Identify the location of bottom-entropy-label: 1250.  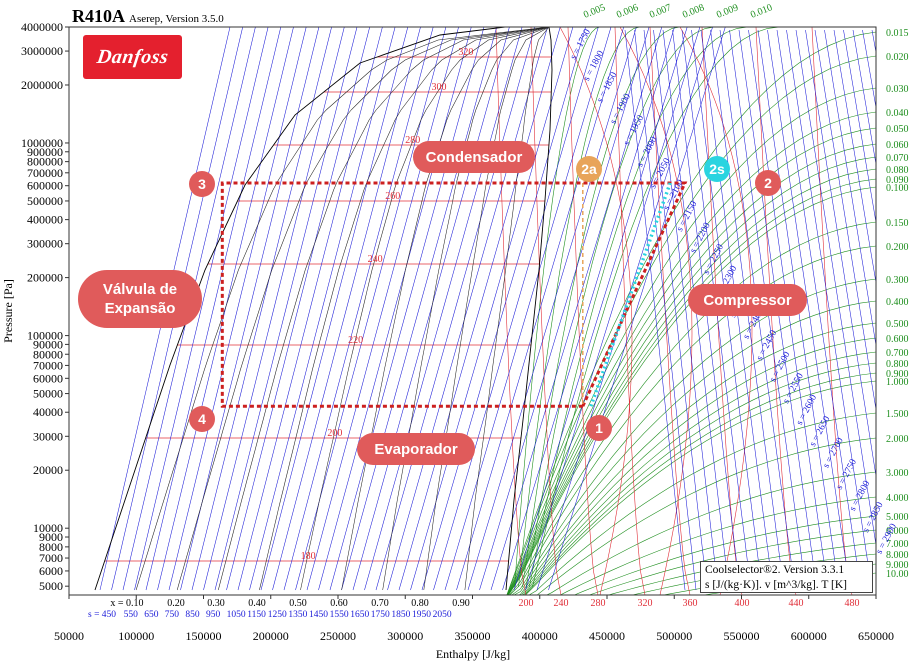
(277, 615).